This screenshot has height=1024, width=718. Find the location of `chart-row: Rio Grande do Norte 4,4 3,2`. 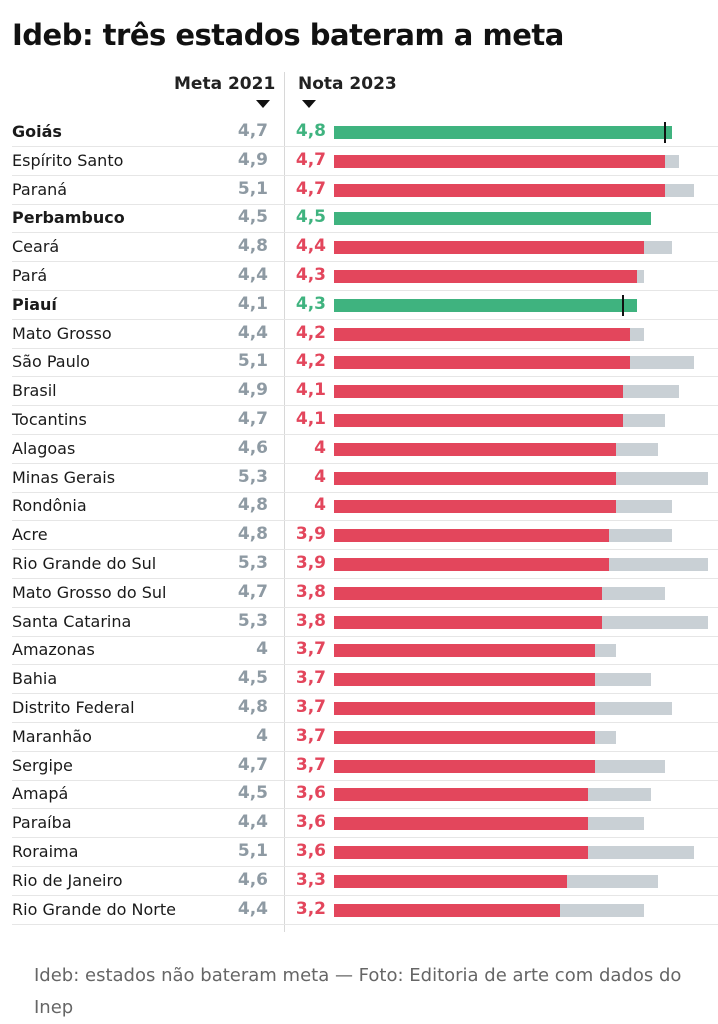

chart-row: Rio Grande do Norte 4,4 3,2 is located at coordinates (359, 910).